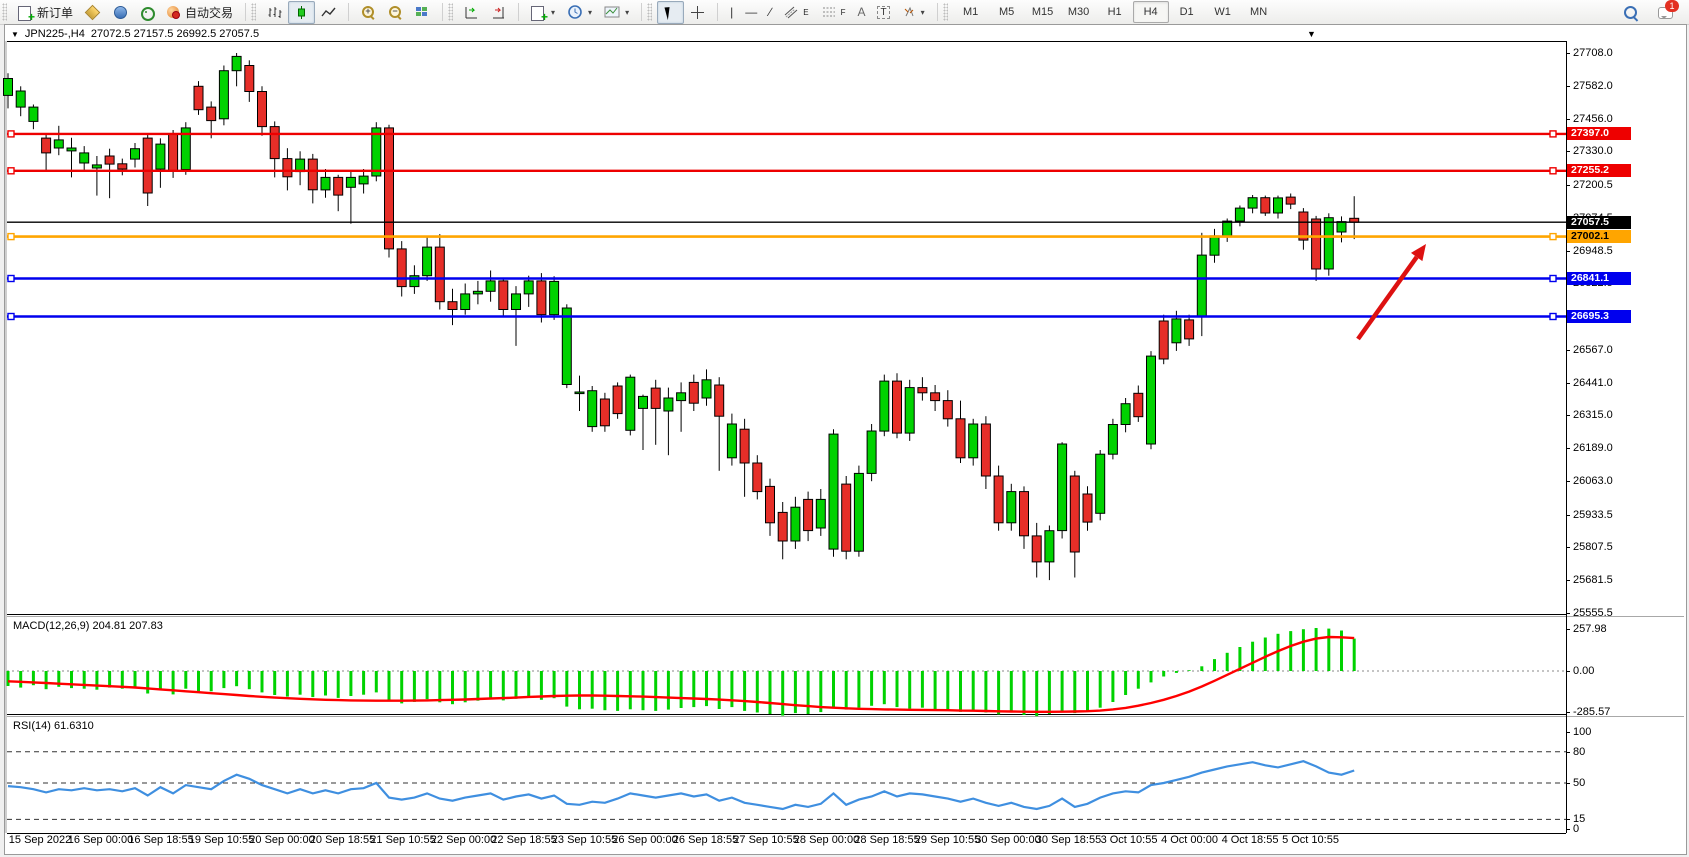 The image size is (1689, 857). Describe the element at coordinates (1630, 12) in the screenshot. I see `search-button` at that location.